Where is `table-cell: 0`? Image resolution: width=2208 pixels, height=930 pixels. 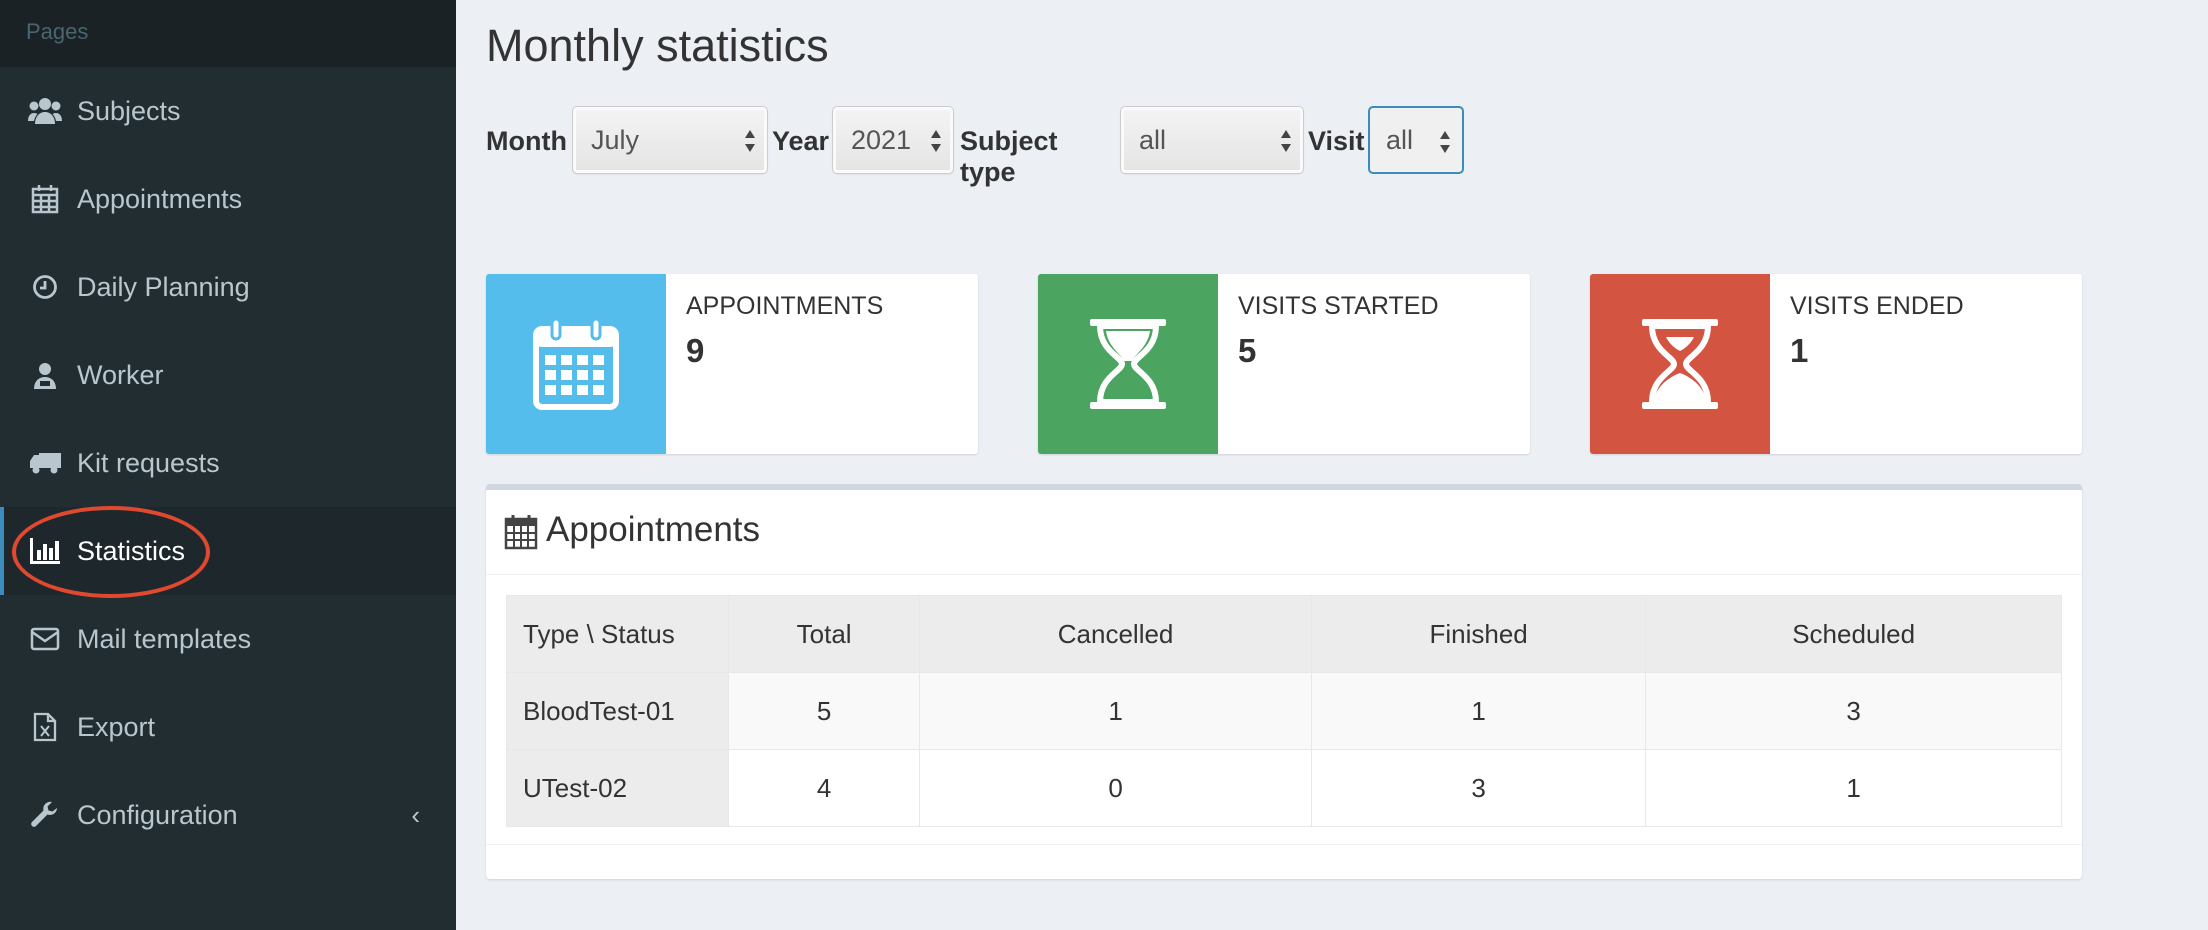 table-cell: 0 is located at coordinates (1115, 788).